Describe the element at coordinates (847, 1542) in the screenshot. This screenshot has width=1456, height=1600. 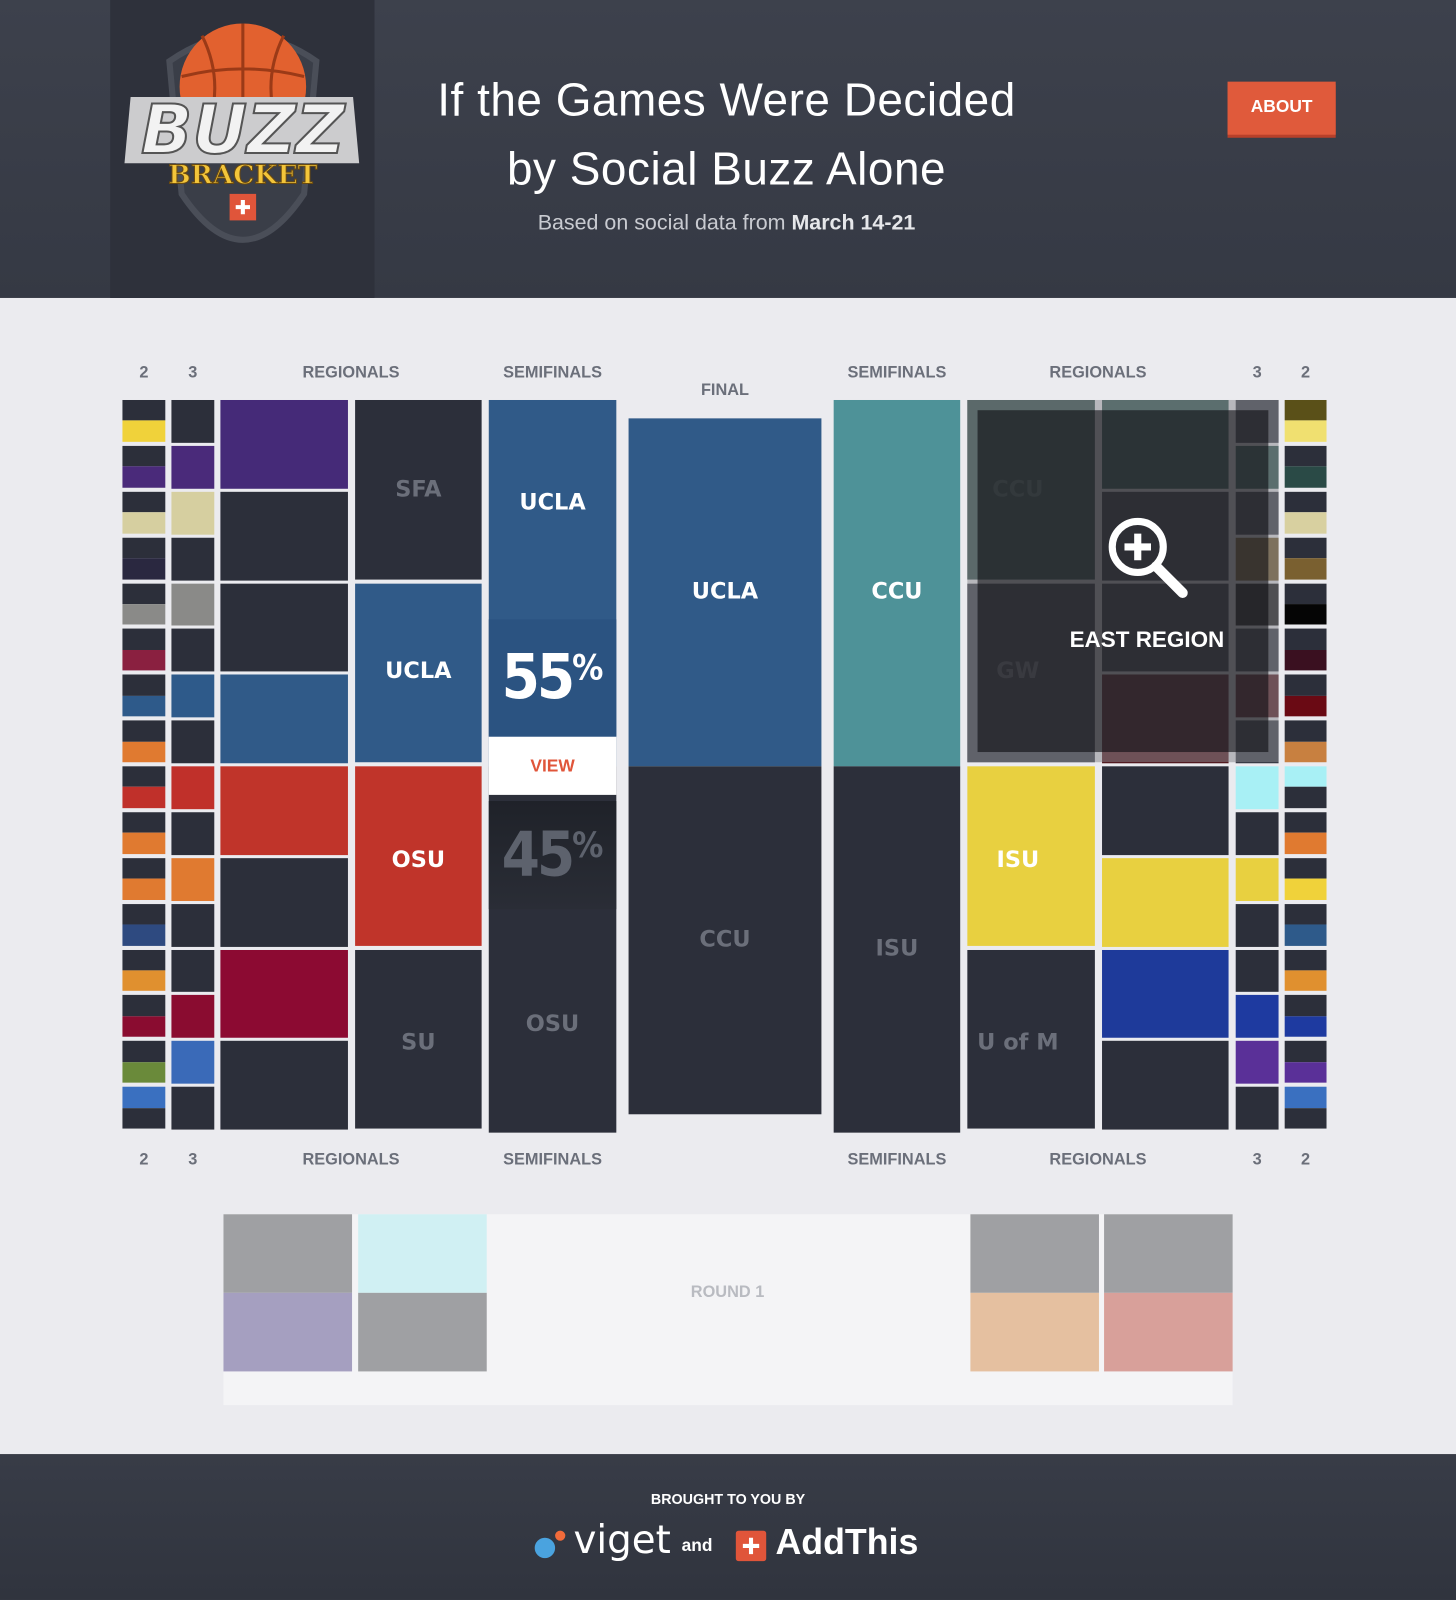
I see `footer-partner: AddThis` at that location.